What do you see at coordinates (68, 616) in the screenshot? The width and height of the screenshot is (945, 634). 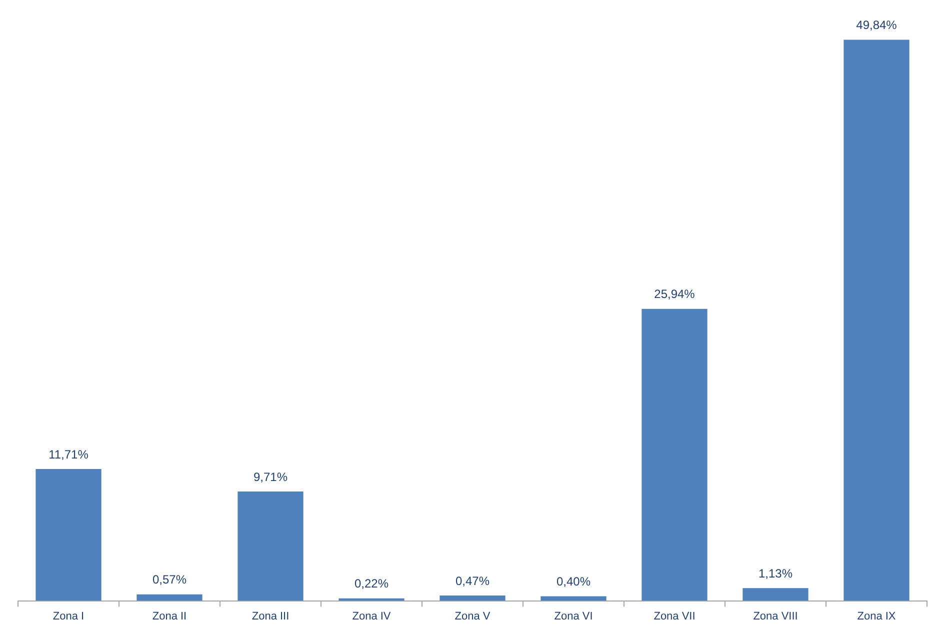 I see `x-tick-label: Zona I` at bounding box center [68, 616].